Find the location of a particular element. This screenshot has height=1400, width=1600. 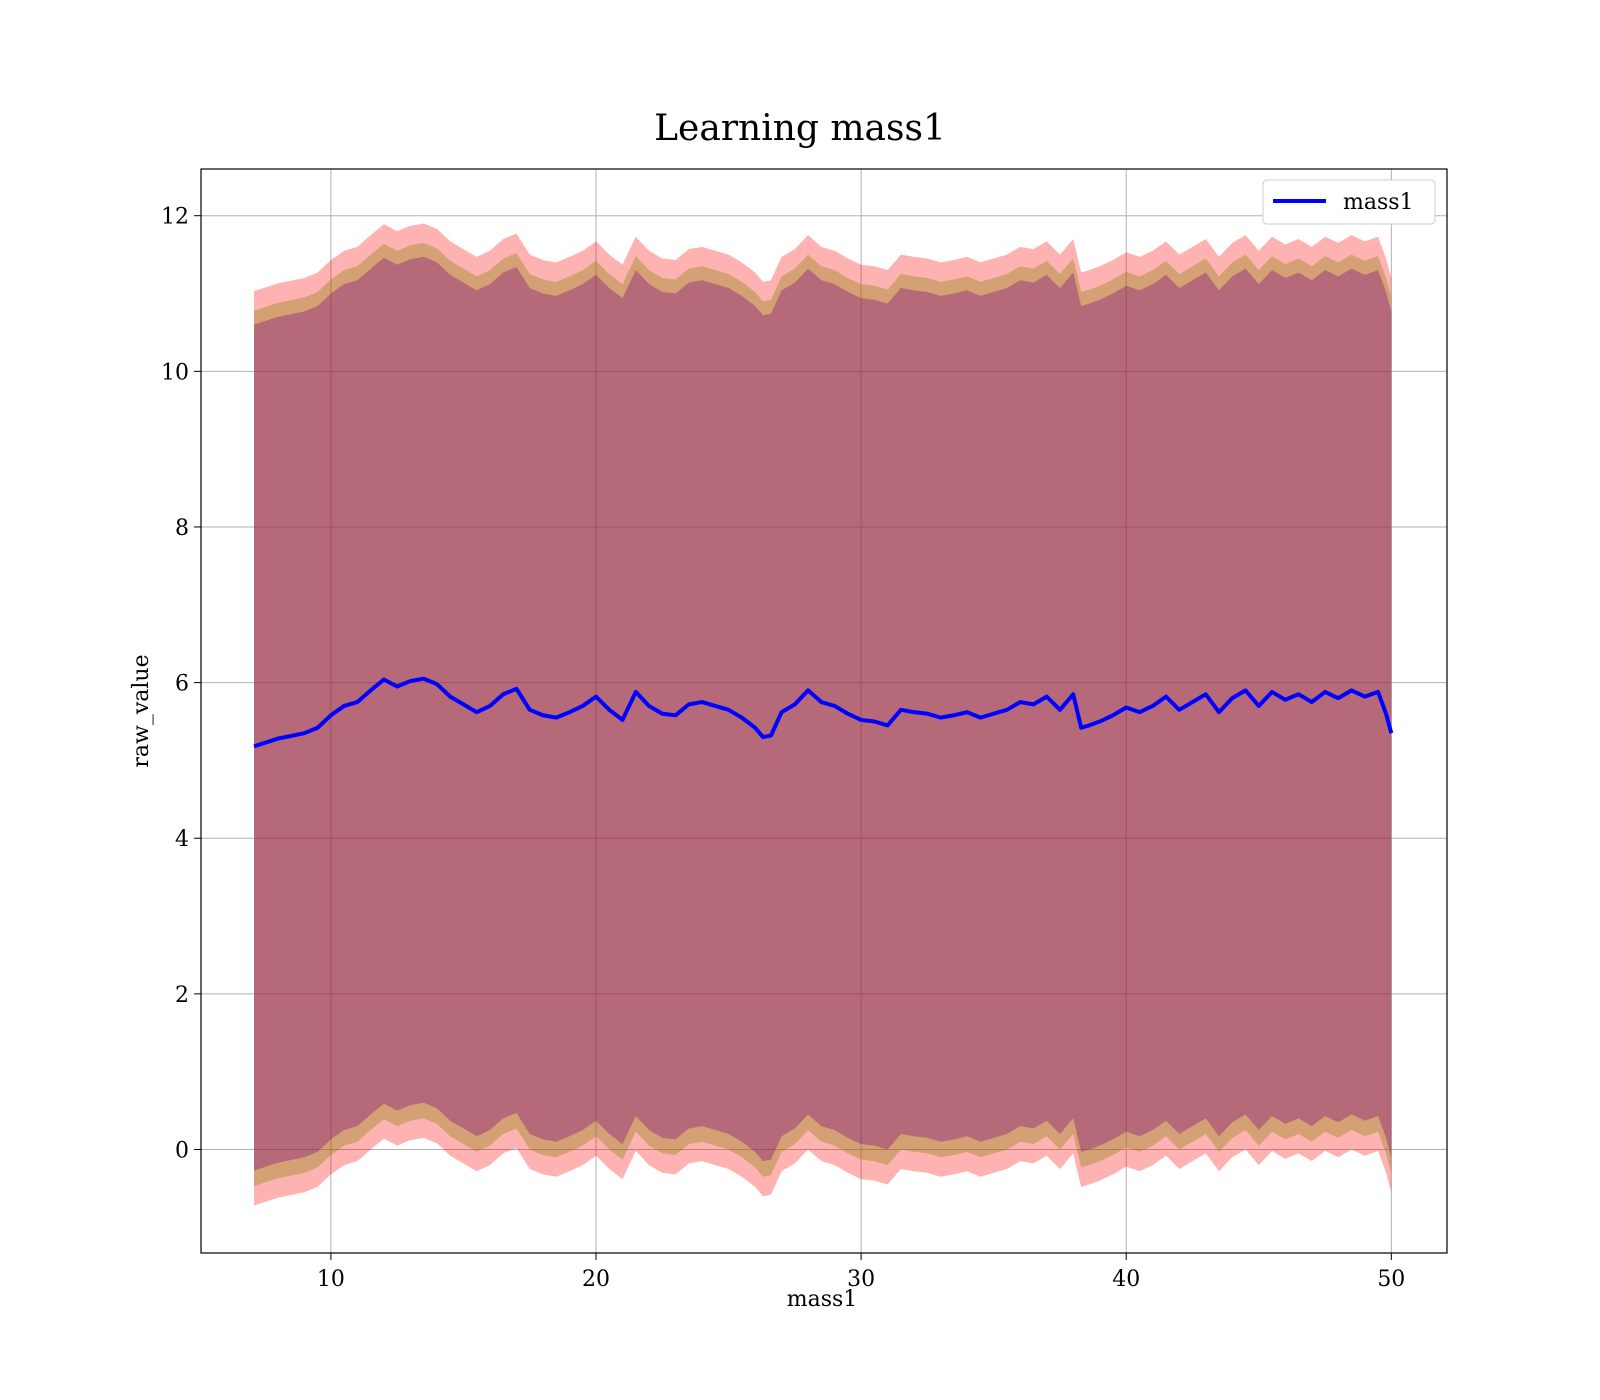

y-tick-label: 0 is located at coordinates (182, 1151).